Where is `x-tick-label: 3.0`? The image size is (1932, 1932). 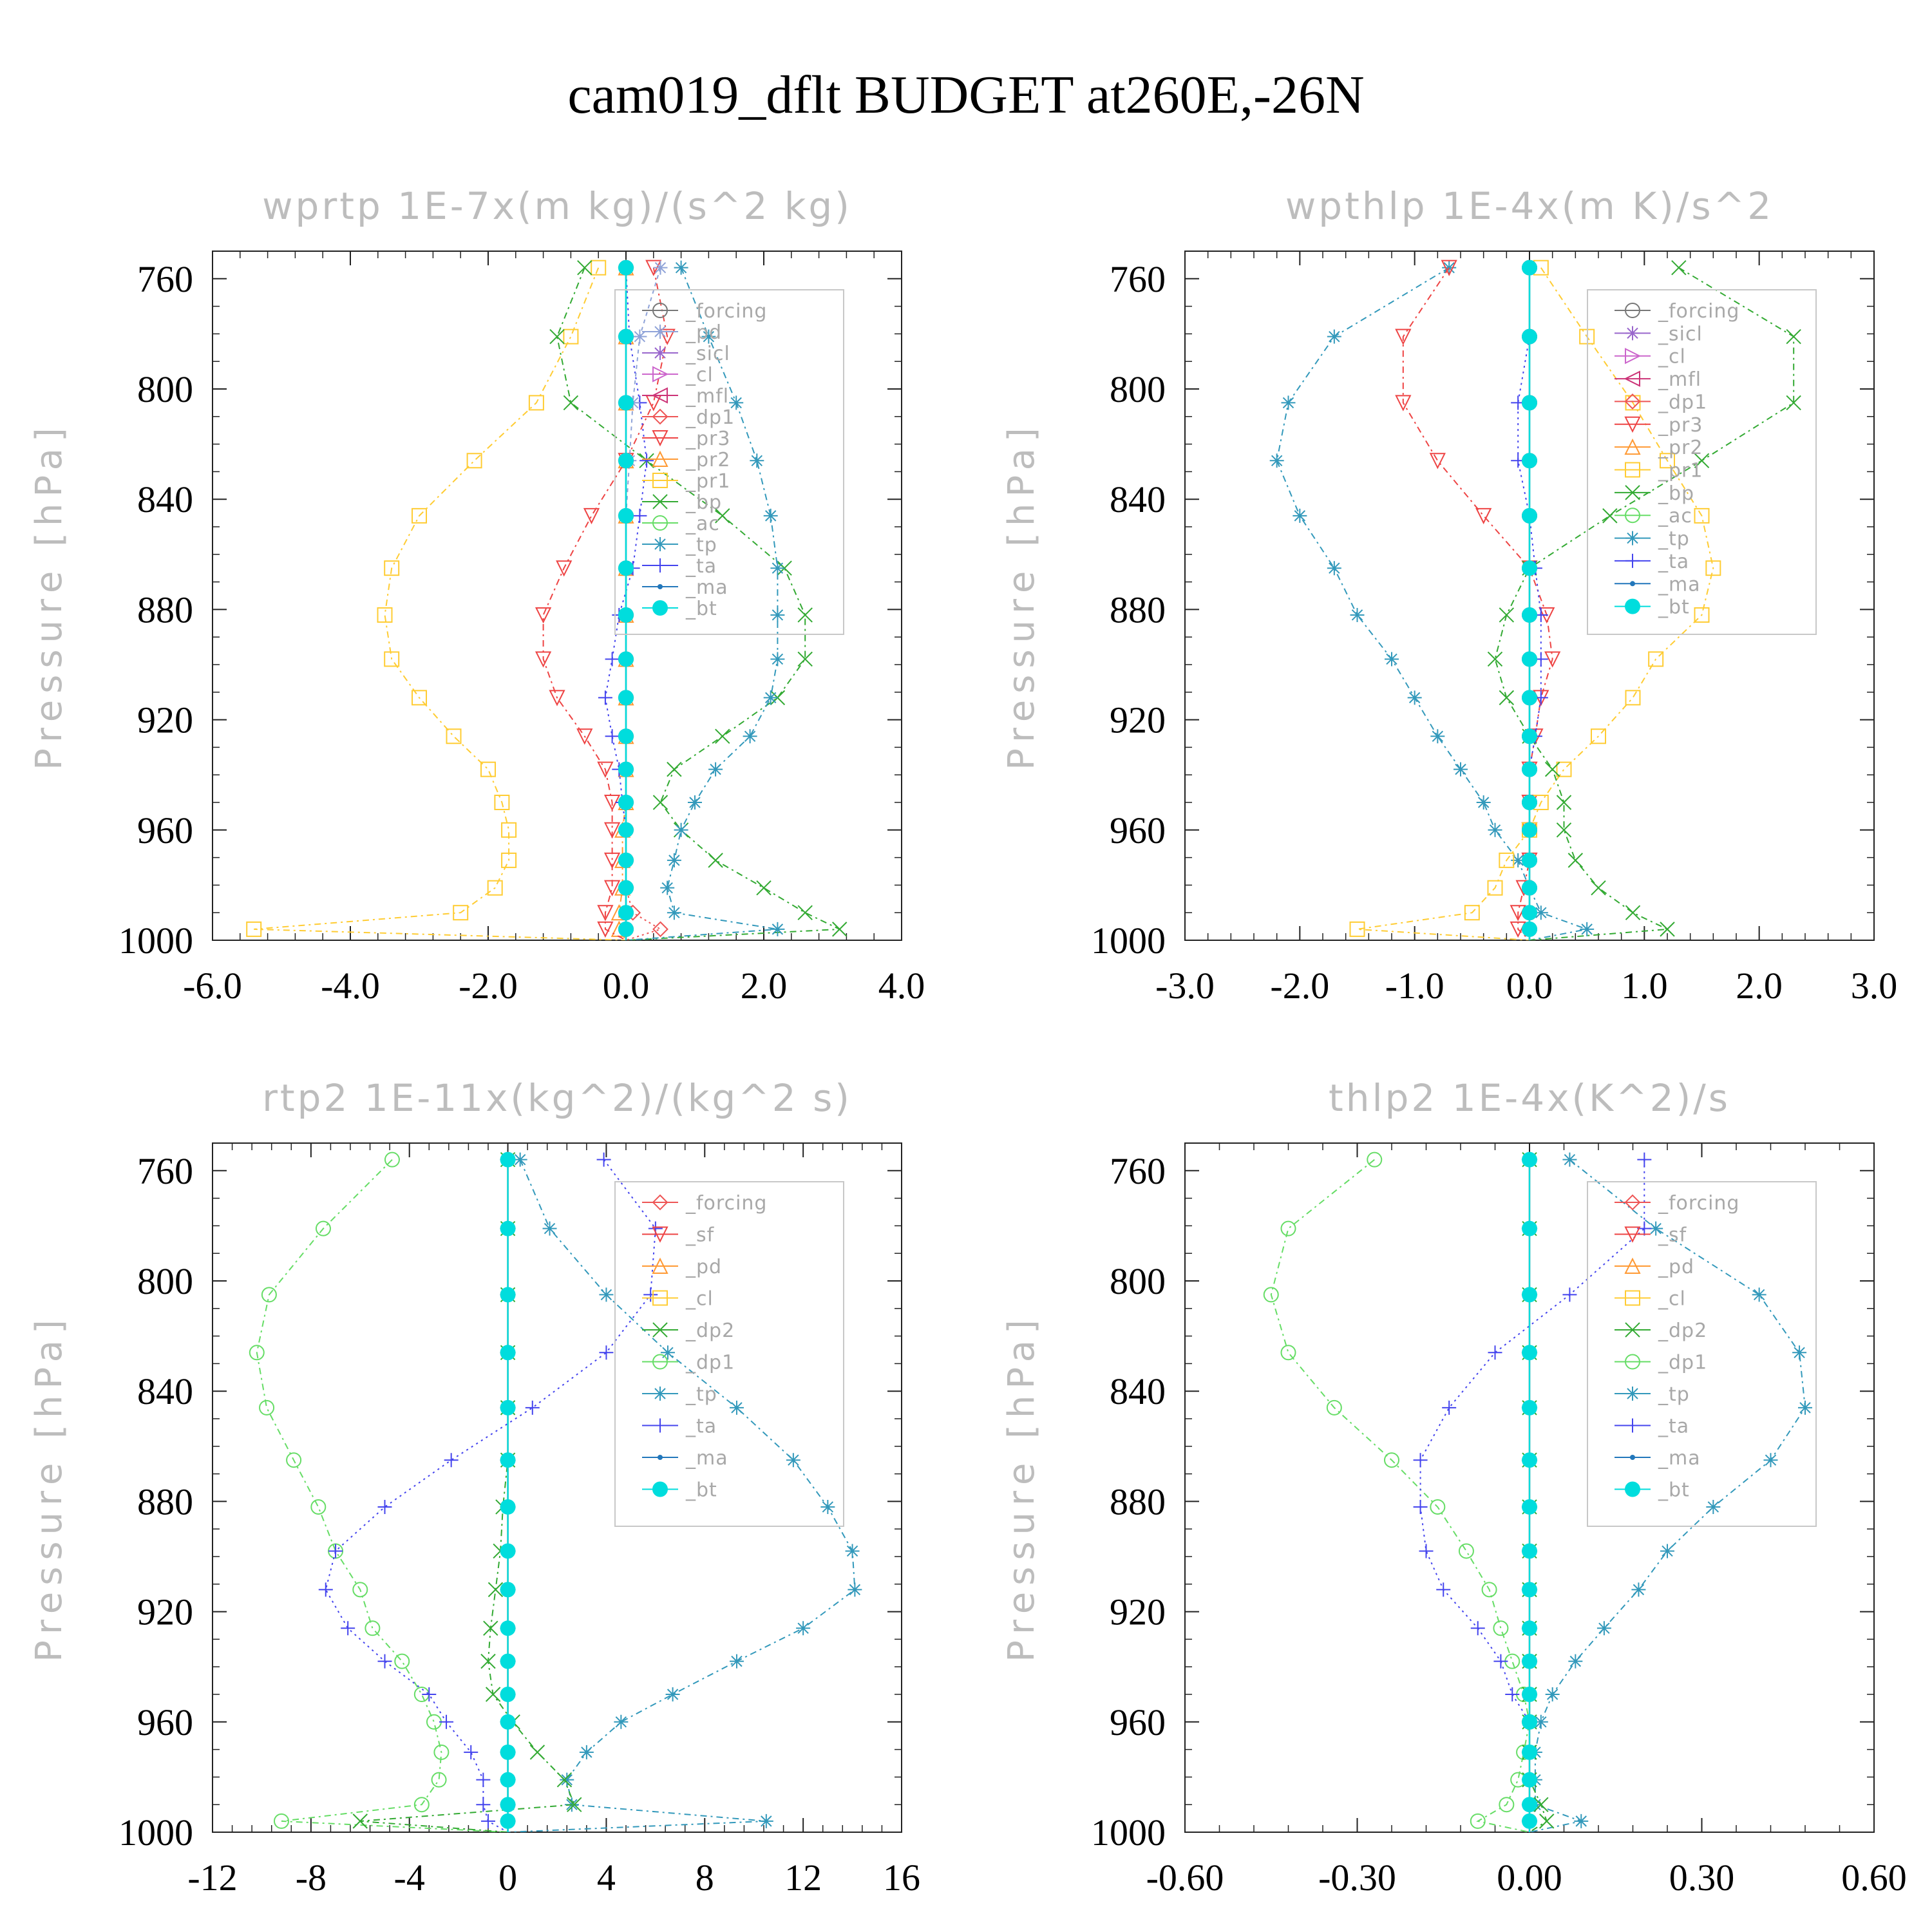
x-tick-label: 3.0 is located at coordinates (1874, 986).